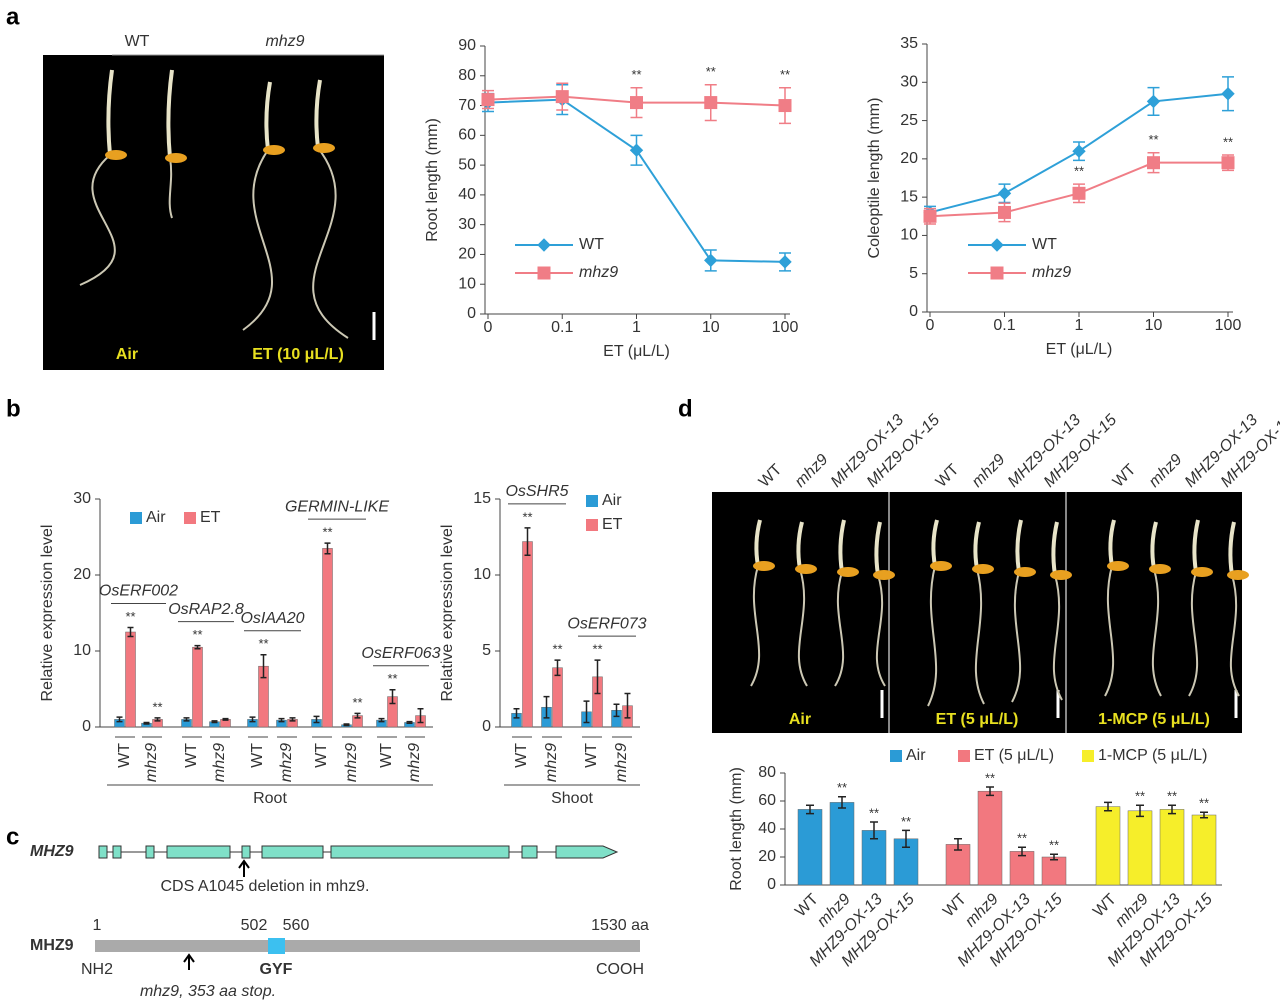 This screenshot has height=1003, width=1280. Describe the element at coordinates (909, 196) in the screenshot. I see `y-tick-label: 15` at that location.